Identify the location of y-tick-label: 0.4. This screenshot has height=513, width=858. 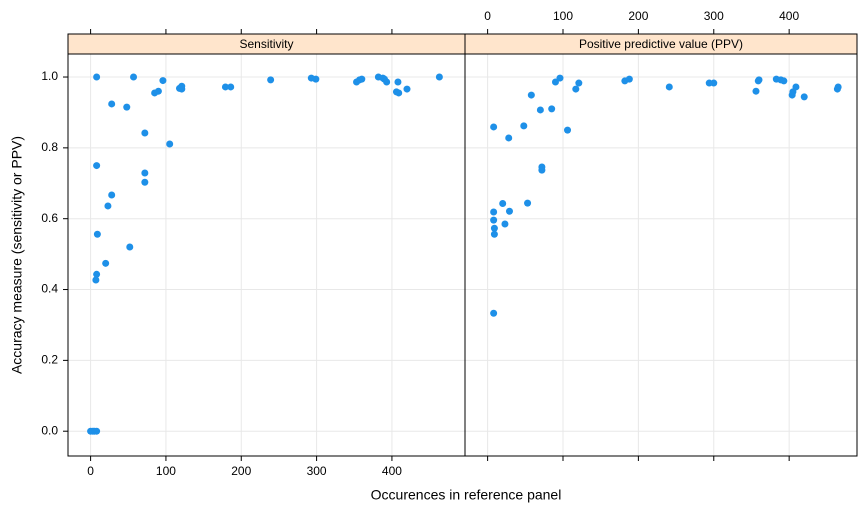
(49, 289).